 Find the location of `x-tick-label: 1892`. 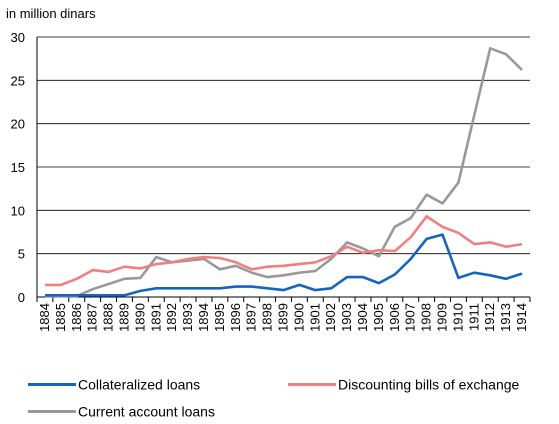

x-tick-label: 1892 is located at coordinates (171, 317).